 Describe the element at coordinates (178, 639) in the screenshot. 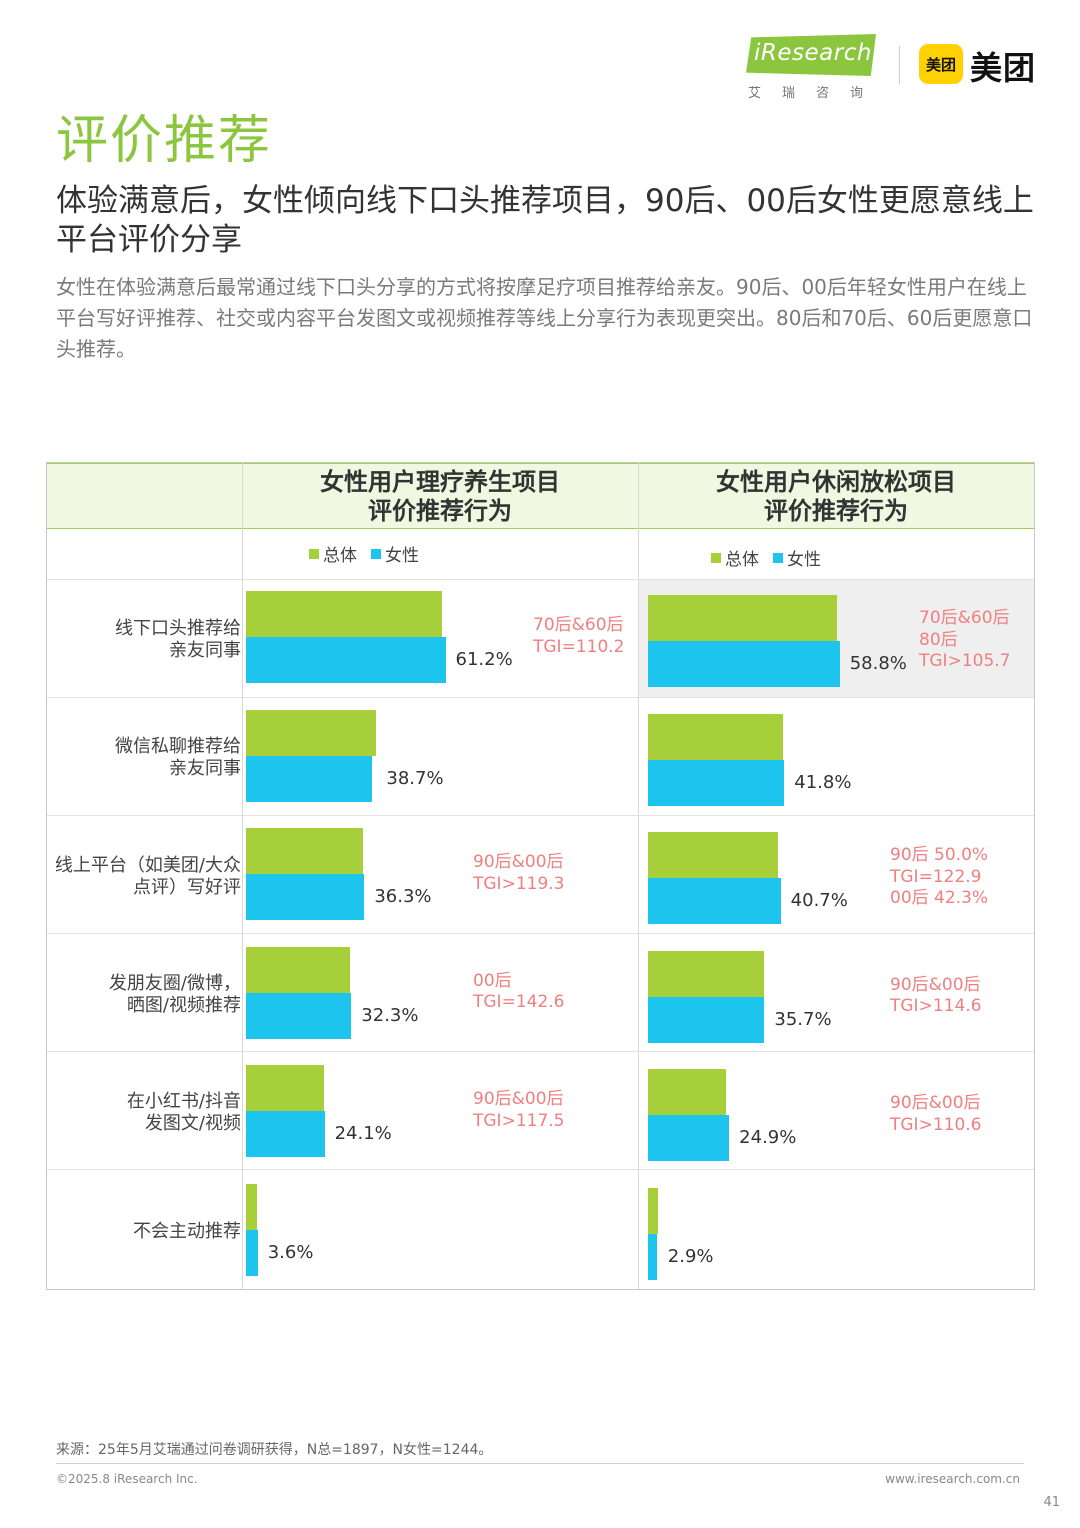

I see `row-label-offline-word-of-mouth: 线下口头推荐给 亲友同事` at that location.